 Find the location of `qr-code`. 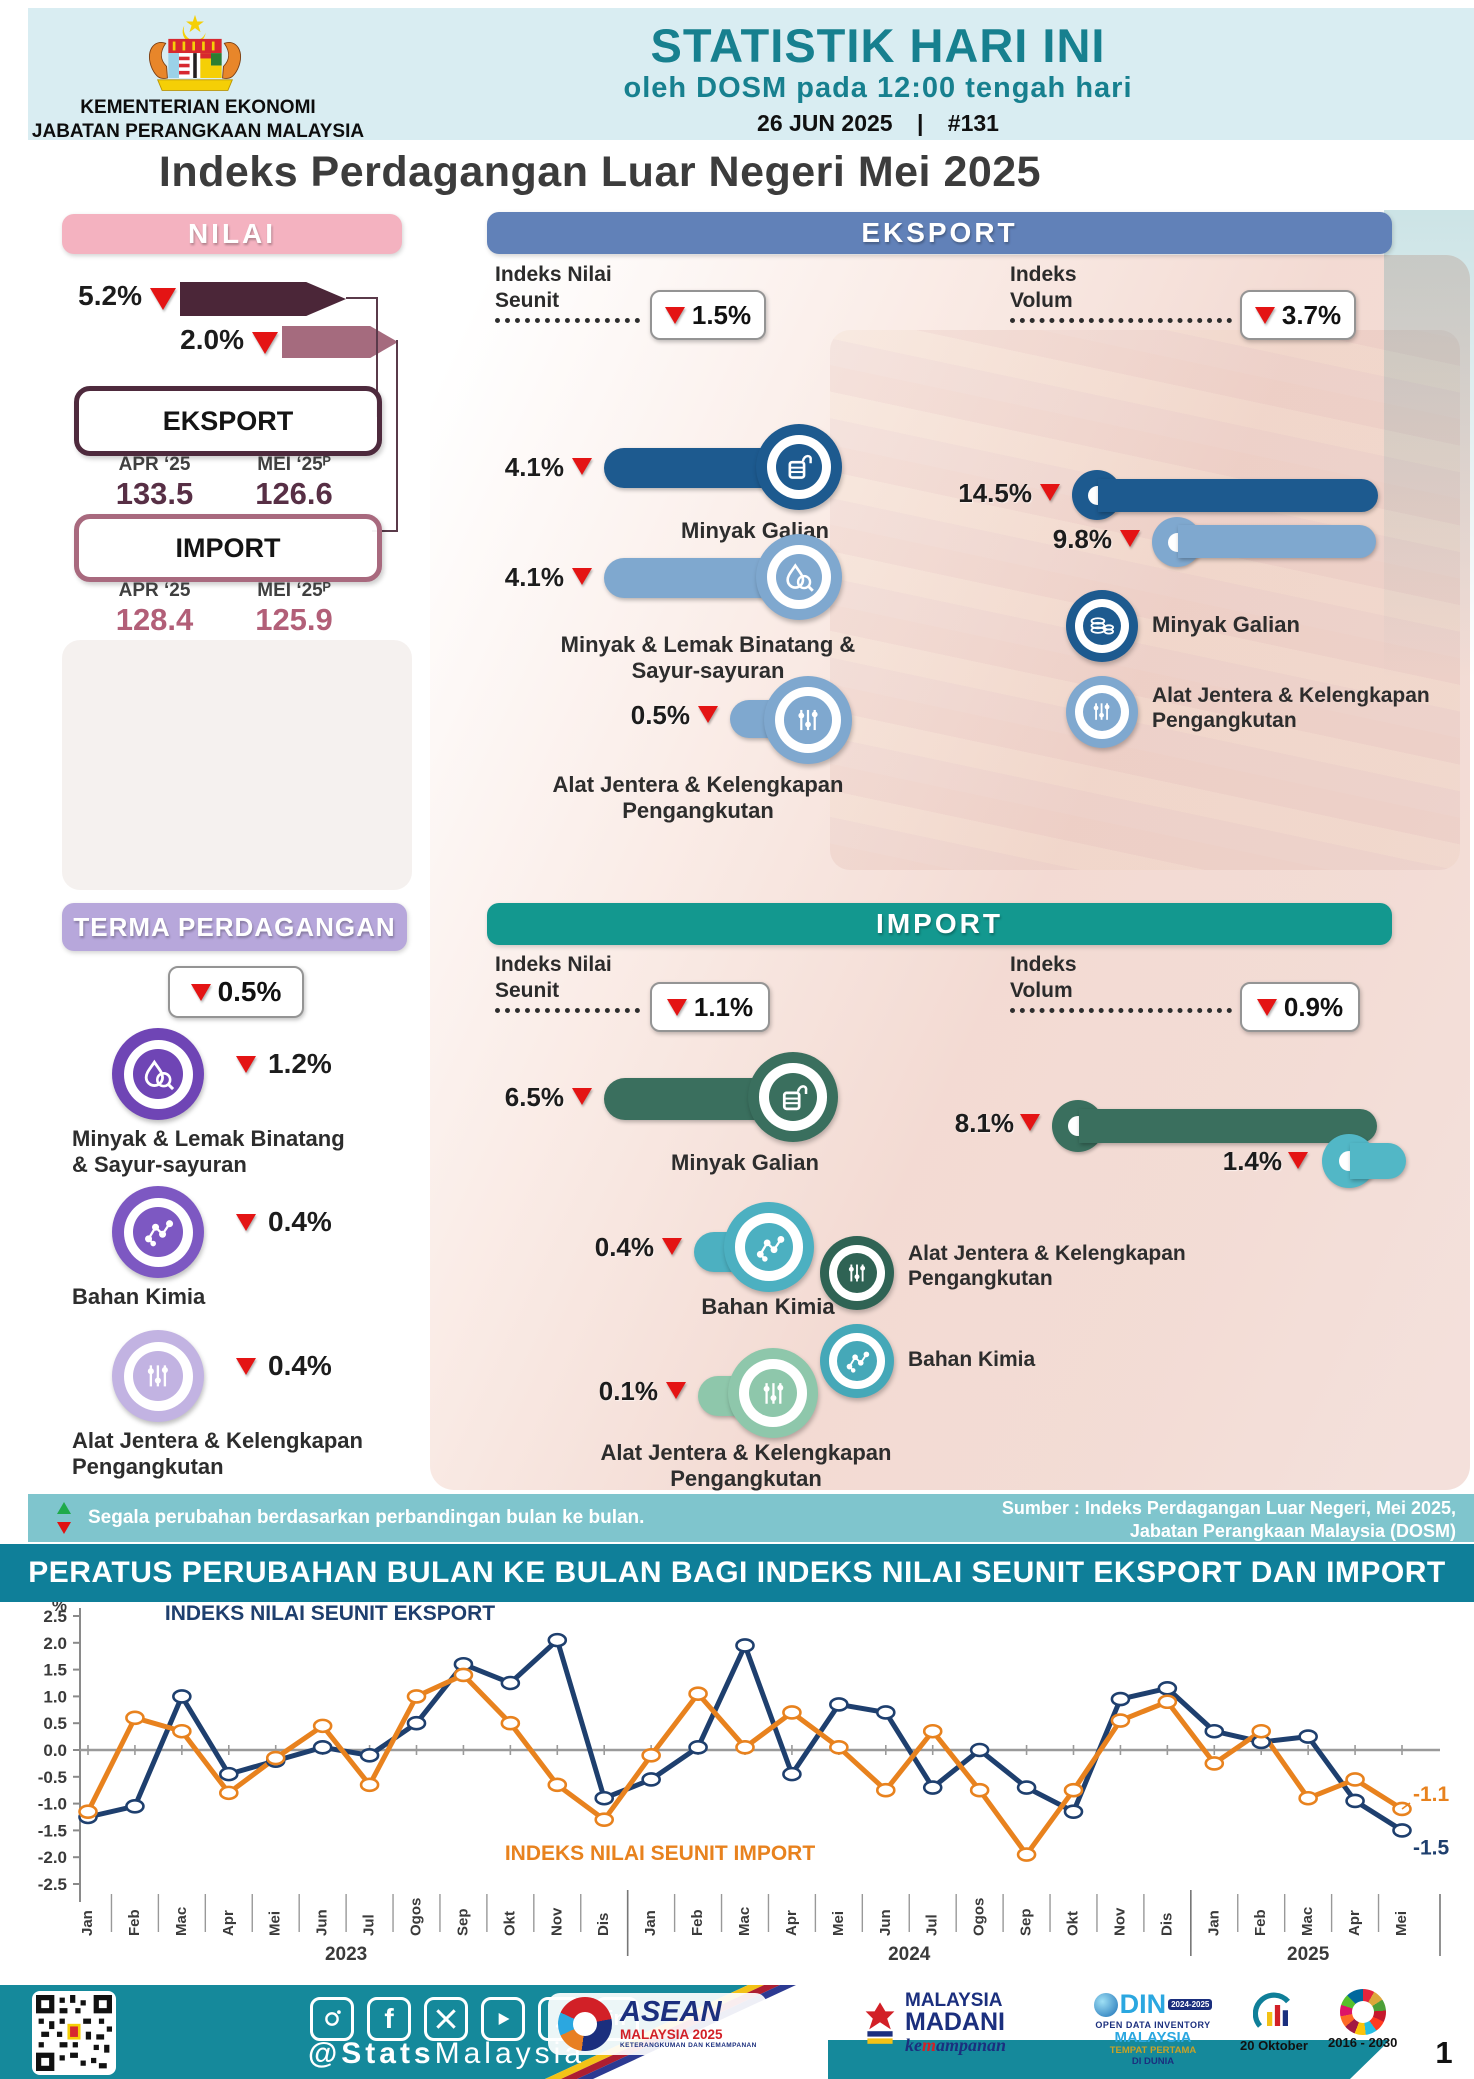

qr-code is located at coordinates (74, 2033).